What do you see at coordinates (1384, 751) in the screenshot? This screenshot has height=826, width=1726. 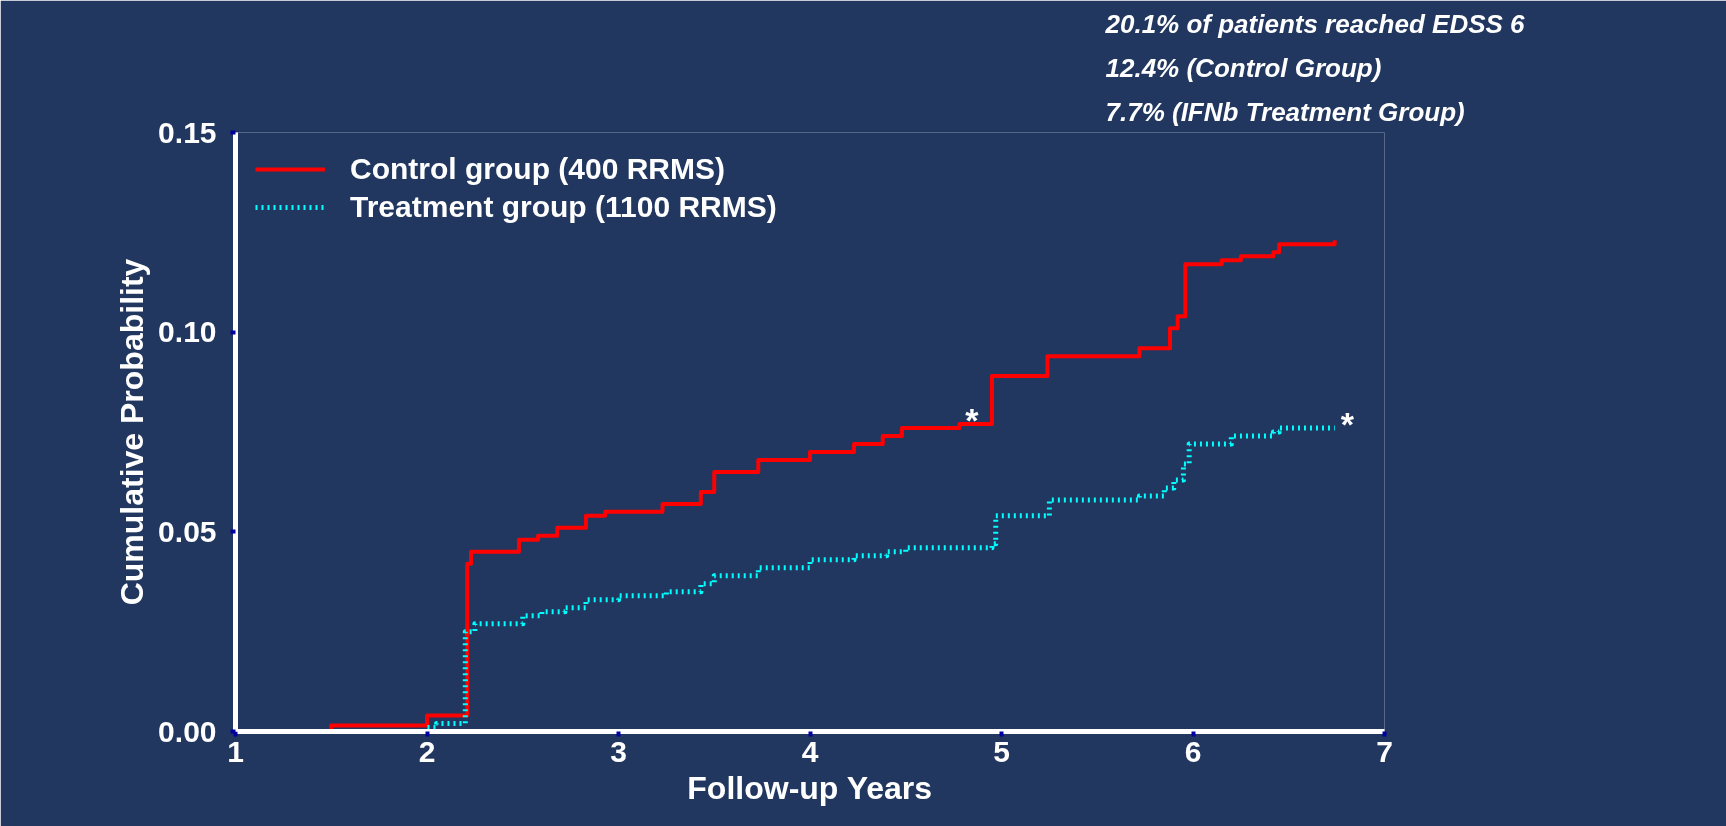 I see `x-tick-label: 7` at bounding box center [1384, 751].